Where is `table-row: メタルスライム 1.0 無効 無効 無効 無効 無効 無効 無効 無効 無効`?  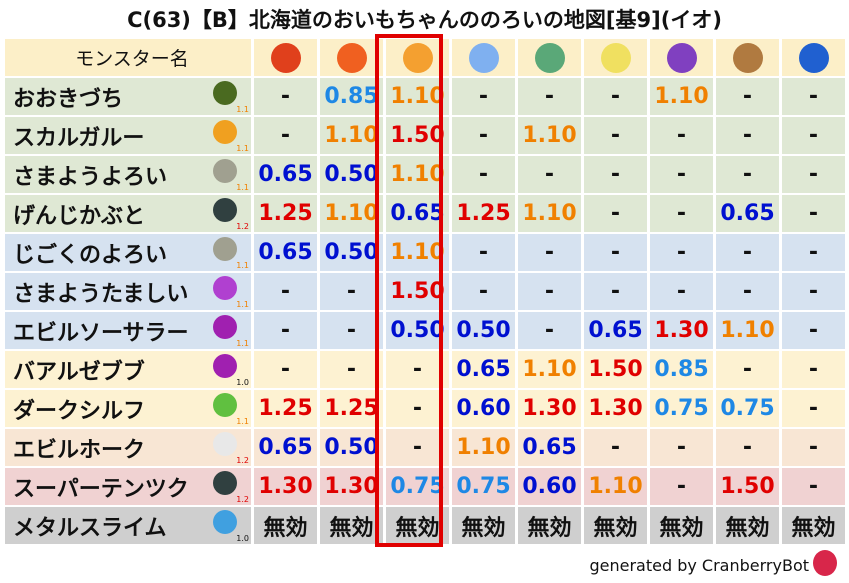 table-row: メタルスライム 1.0 無効 無効 無効 無効 無効 無効 無効 無効 無効 is located at coordinates (425, 525).